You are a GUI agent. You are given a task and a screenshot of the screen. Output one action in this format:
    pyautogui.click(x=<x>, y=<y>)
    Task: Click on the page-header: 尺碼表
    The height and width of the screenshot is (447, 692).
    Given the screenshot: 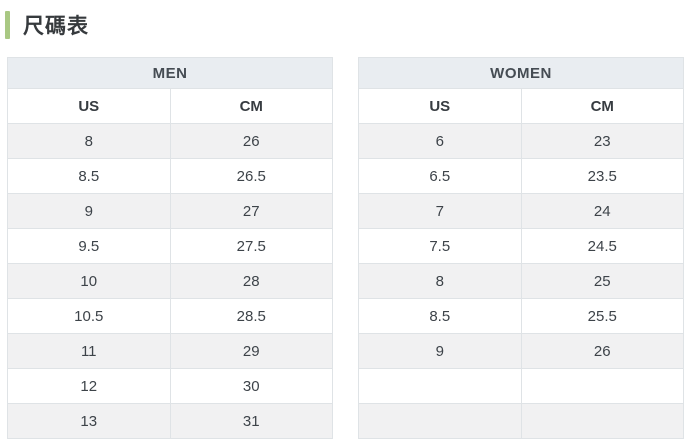 What is the action you would take?
    pyautogui.click(x=346, y=20)
    